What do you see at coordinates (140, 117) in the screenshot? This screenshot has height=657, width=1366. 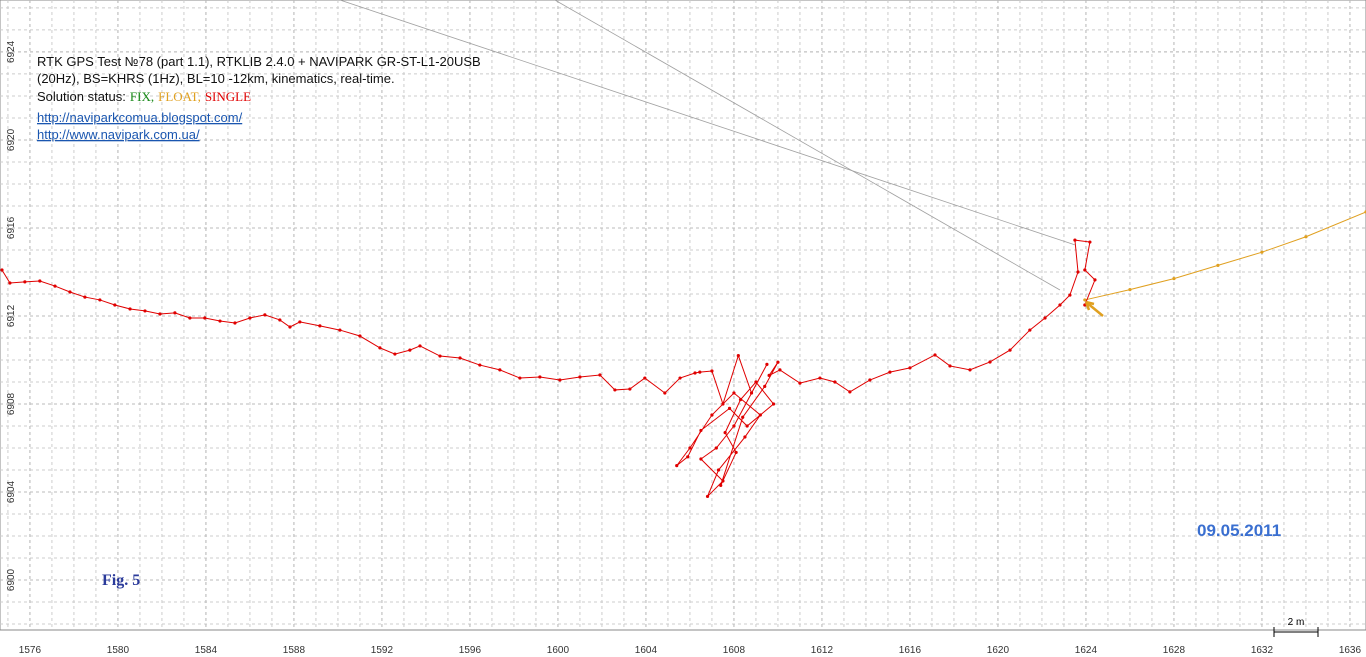 I see `link: http://naviparkcomua.blogspot.com/` at bounding box center [140, 117].